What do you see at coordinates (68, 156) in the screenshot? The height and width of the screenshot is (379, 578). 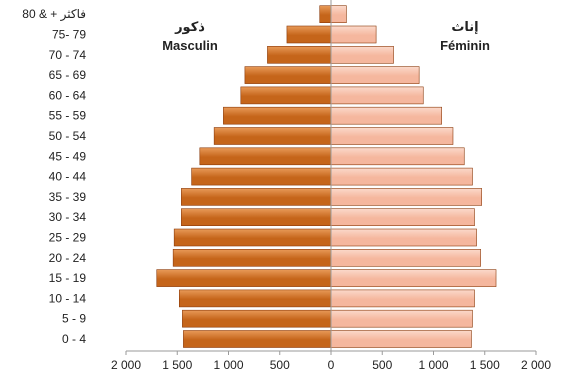 I see `age-group-label: 45 - 49` at bounding box center [68, 156].